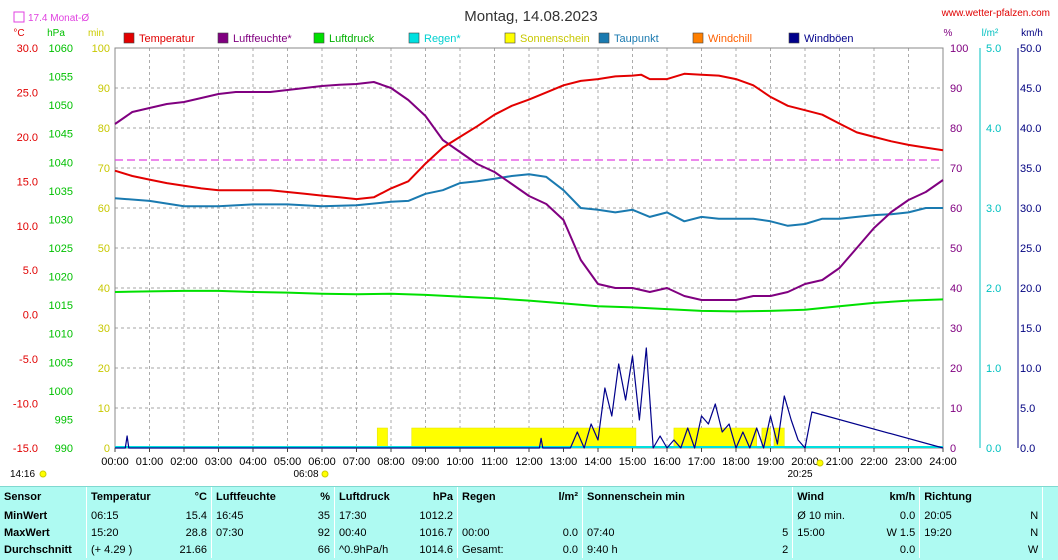  Describe the element at coordinates (18, 33) in the screenshot. I see `temp-axis-unit: °C` at that location.